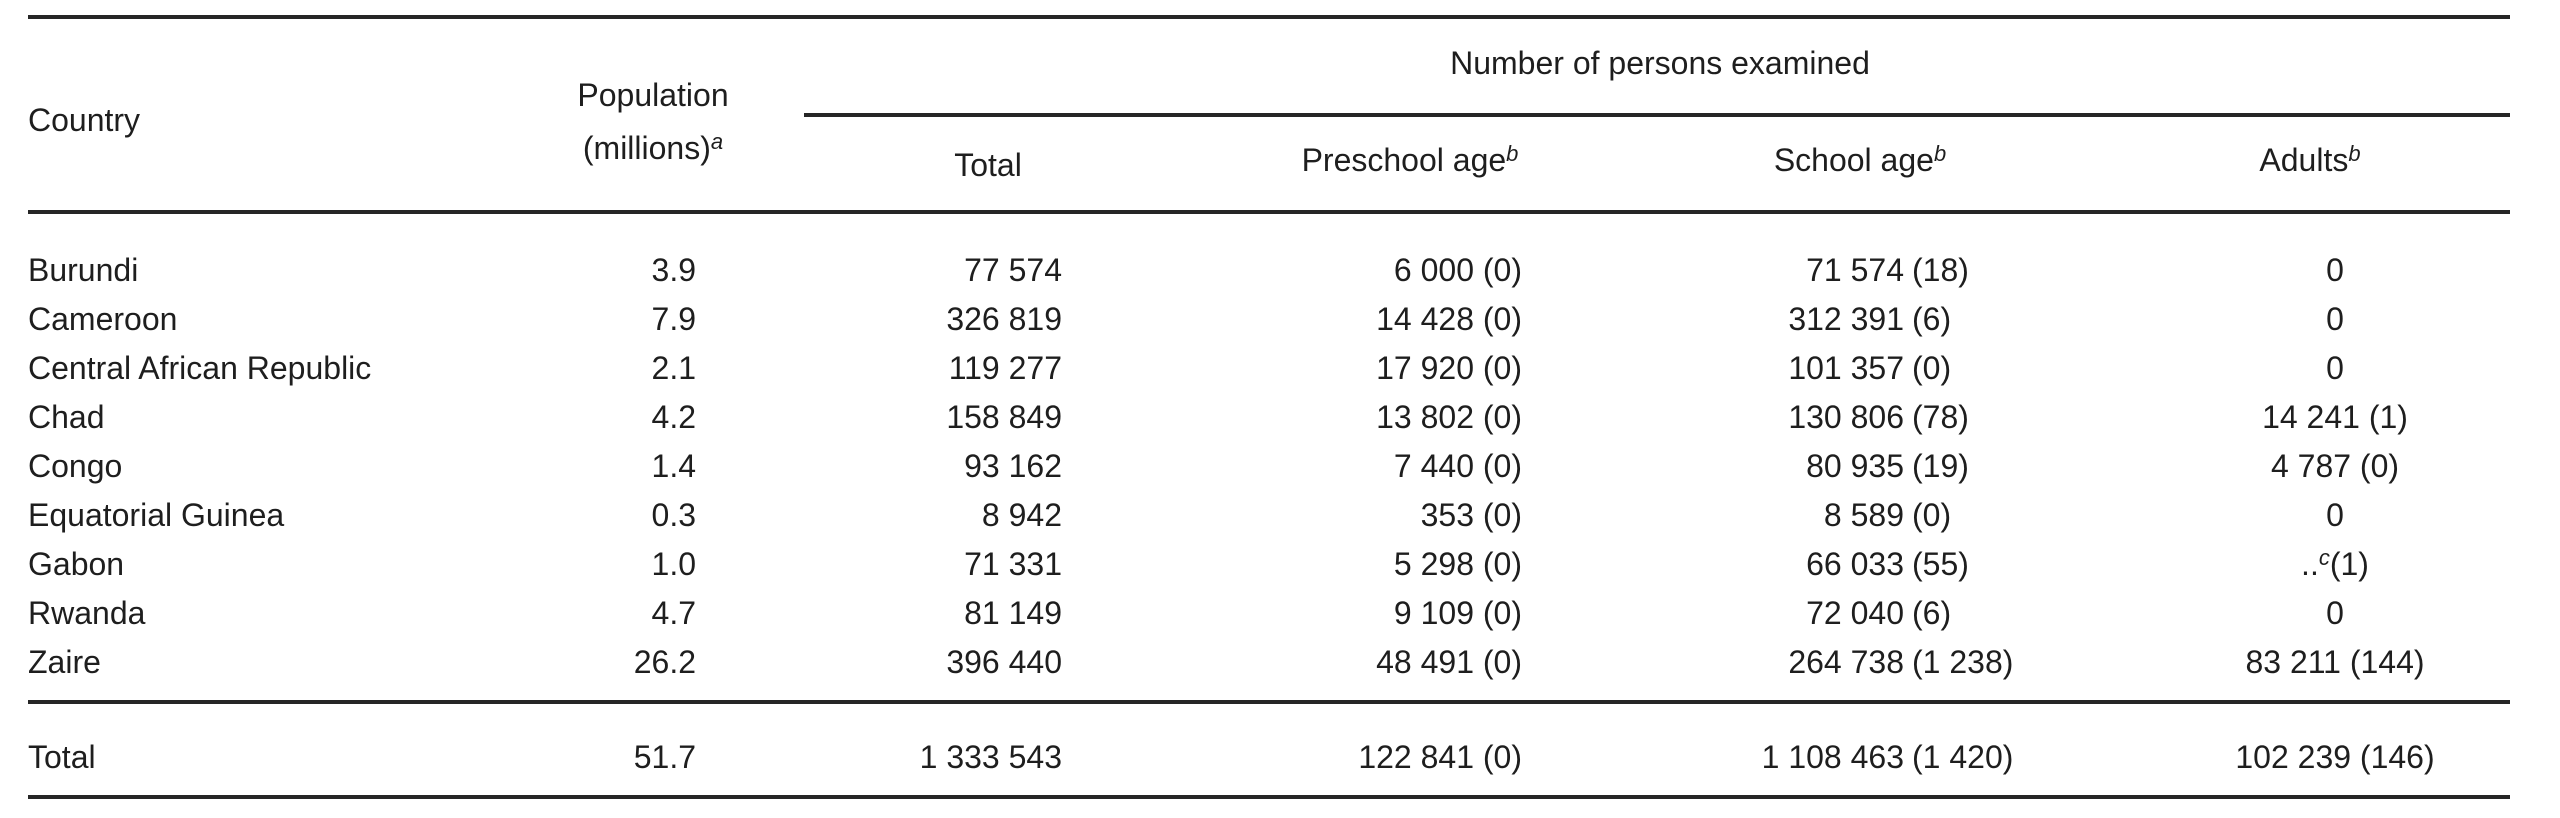  I want to click on cell-population: 26.2, so click(664, 662).